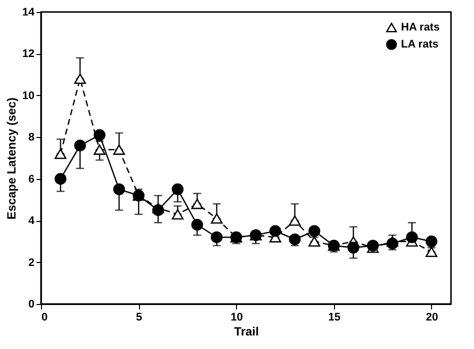  What do you see at coordinates (11, 158) in the screenshot?
I see `y-axis-title: Escape Latency (sec)` at bounding box center [11, 158].